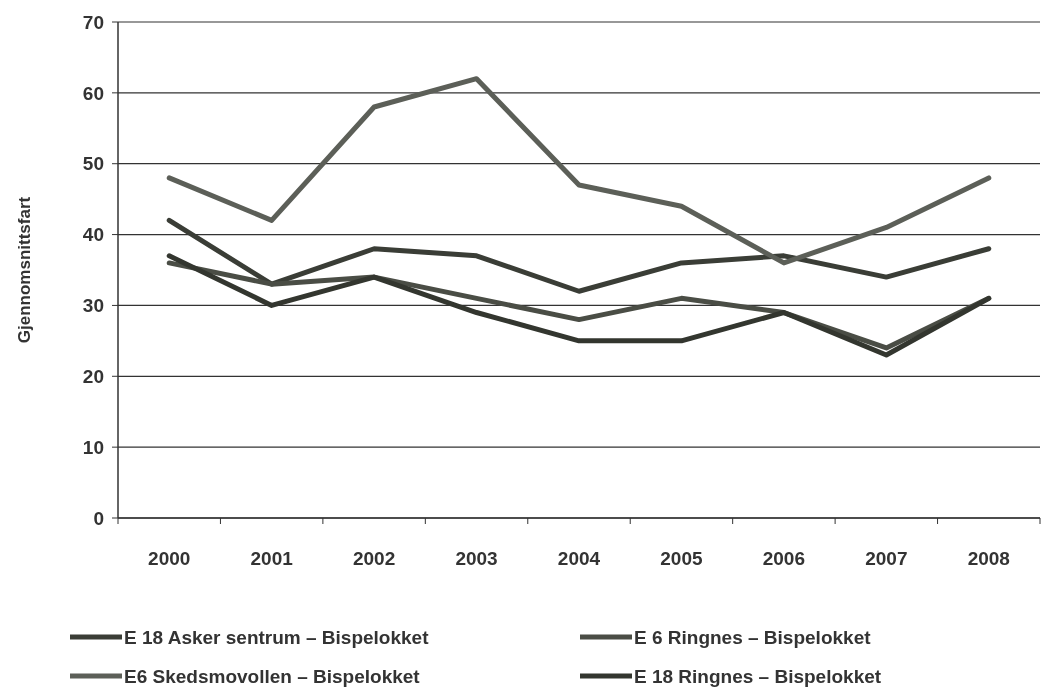 The image size is (1055, 687). Describe the element at coordinates (169, 558) in the screenshot. I see `x-tick-label: 2000` at that location.